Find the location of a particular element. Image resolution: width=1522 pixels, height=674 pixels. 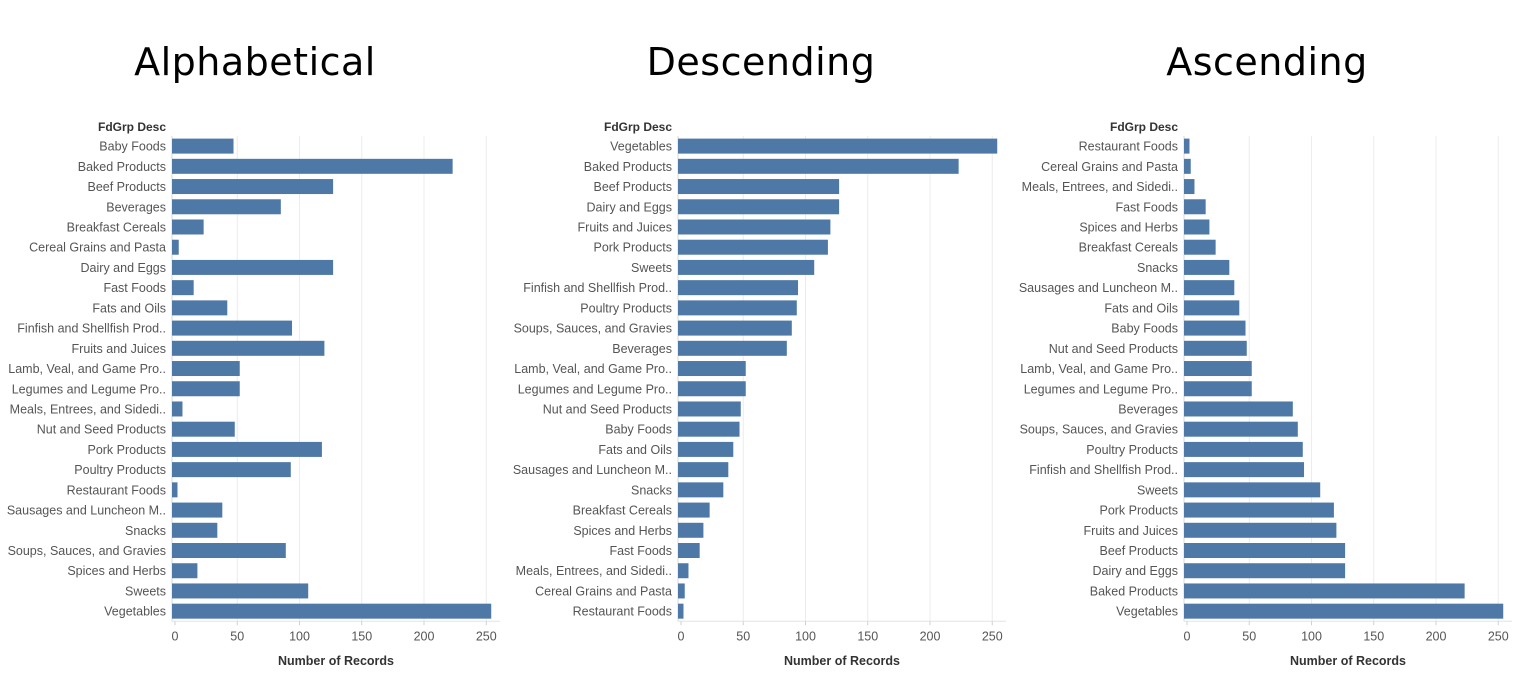

x-tick-label: 150 is located at coordinates (361, 636).